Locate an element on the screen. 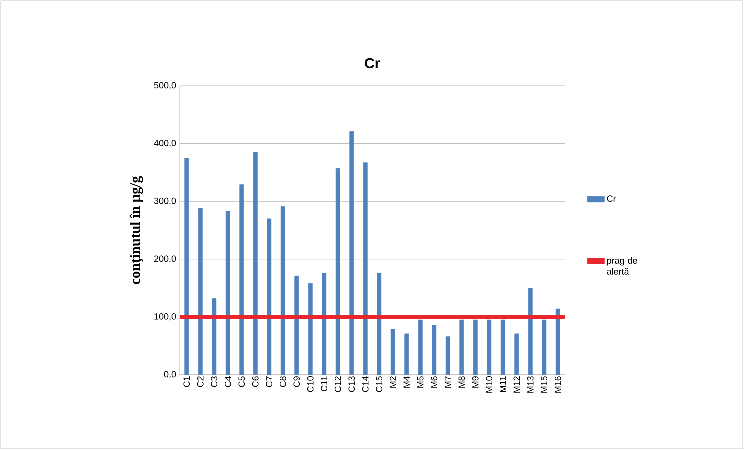 Image resolution: width=744 pixels, height=450 pixels. y-axis-title: conţinutul în µg/g is located at coordinates (137, 230).